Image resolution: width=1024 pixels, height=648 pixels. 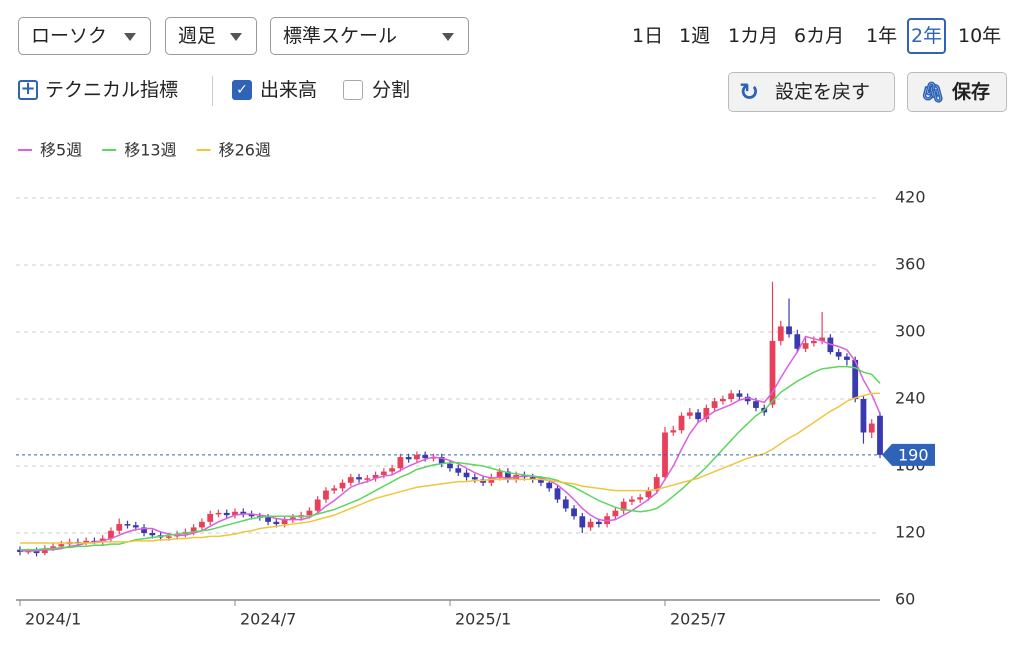 I want to click on period-button: 1日, so click(x=648, y=36).